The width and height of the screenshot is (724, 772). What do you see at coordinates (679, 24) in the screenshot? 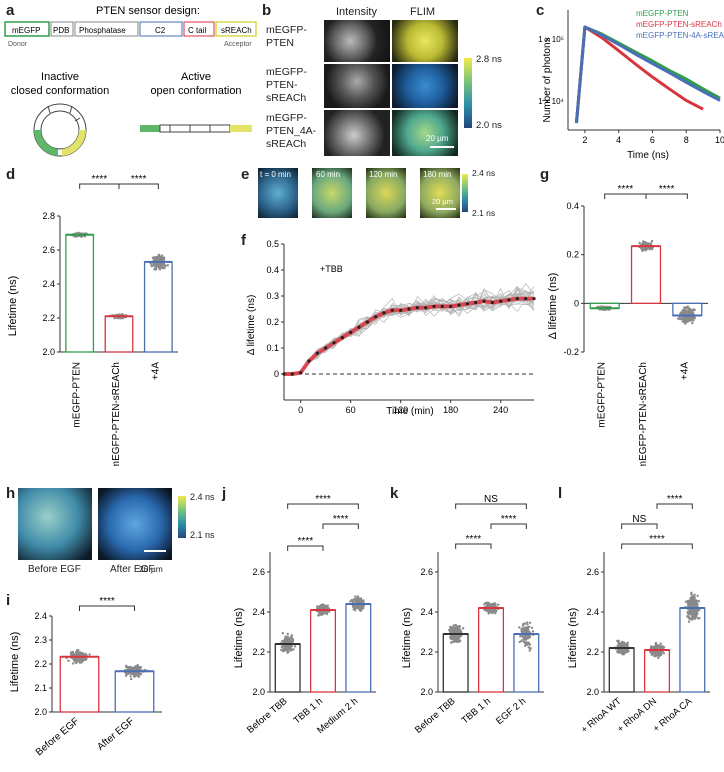
I see `c-legend-pten-sreach: mEGFP-PTEN-sREACh` at bounding box center [679, 24].